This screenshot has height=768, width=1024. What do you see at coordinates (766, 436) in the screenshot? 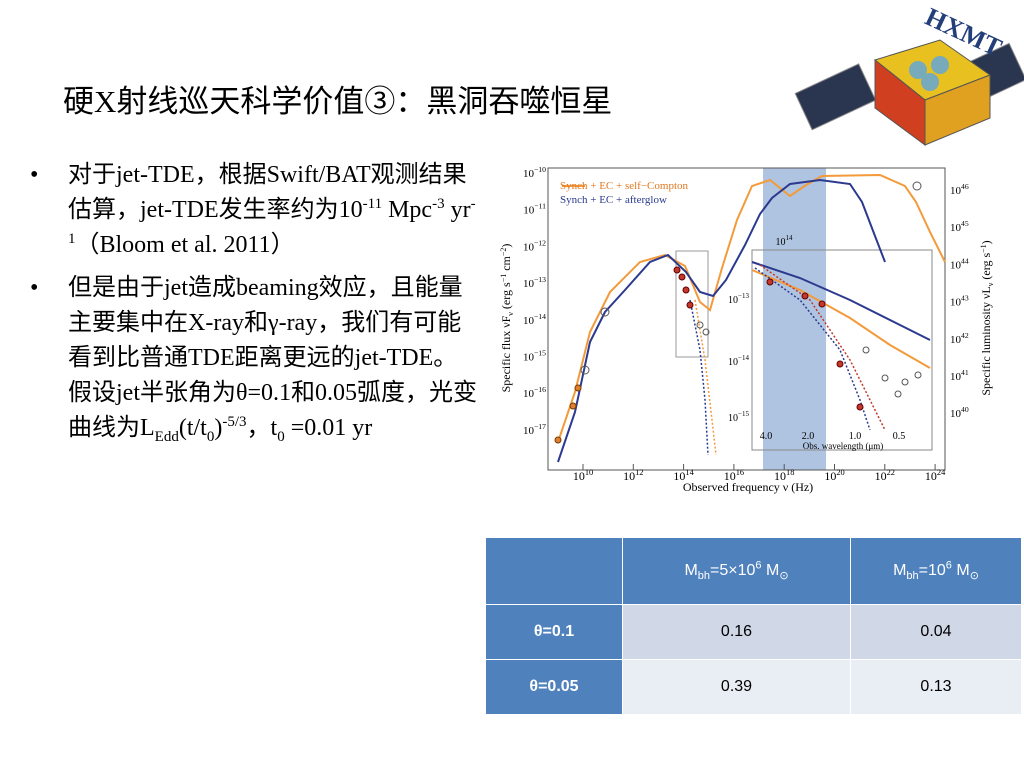
I see `inset-x-tick-label: 4.0` at bounding box center [766, 436].